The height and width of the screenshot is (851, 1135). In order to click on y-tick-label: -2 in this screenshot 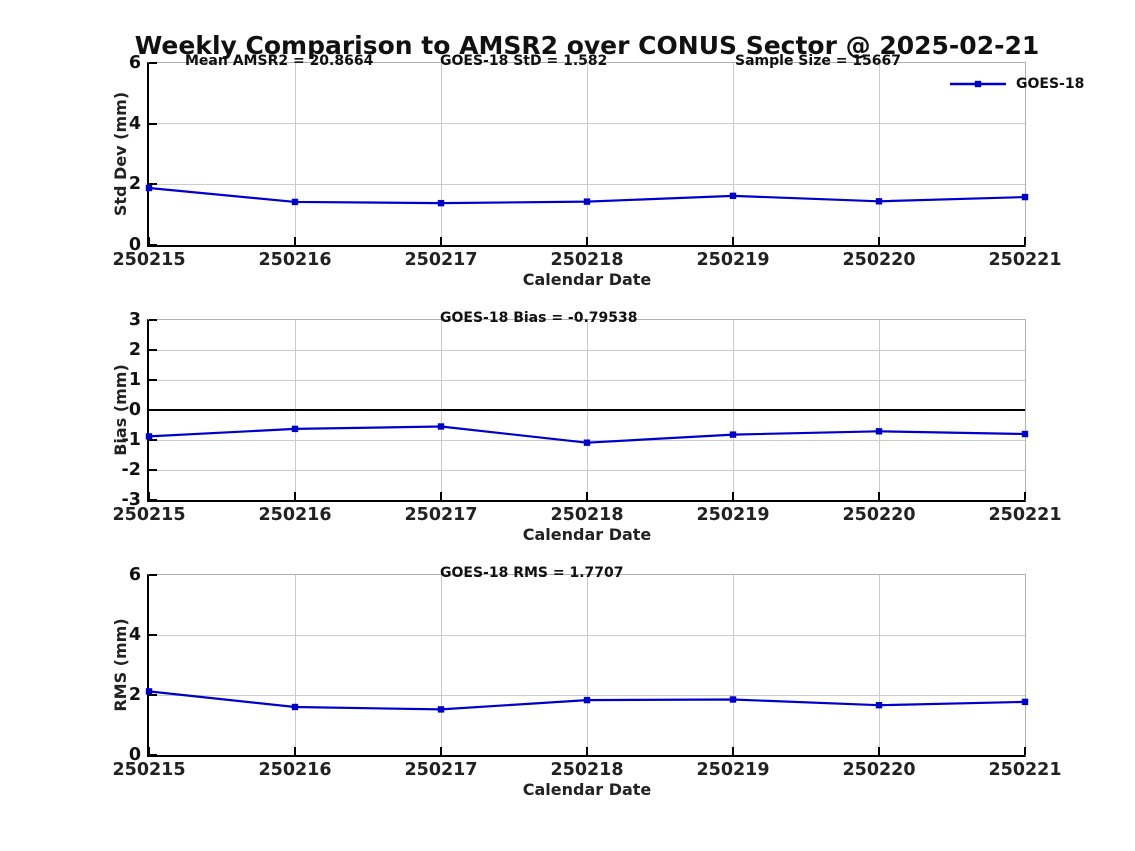, I will do `click(131, 470)`.